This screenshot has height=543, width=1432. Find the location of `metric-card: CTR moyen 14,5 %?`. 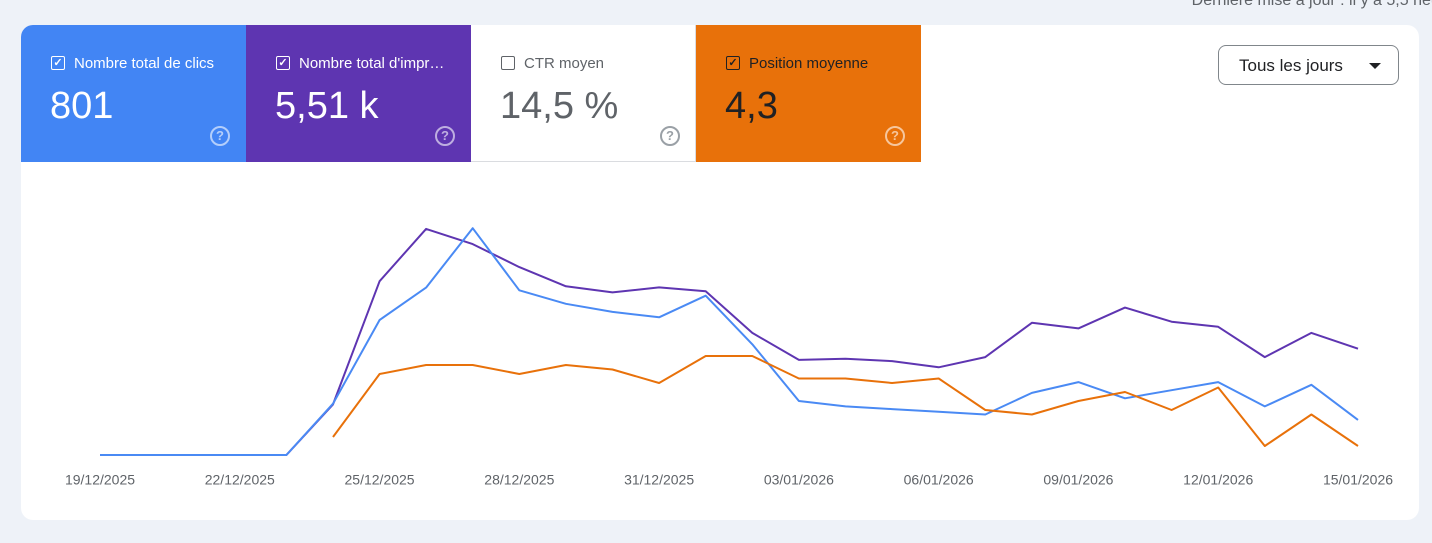

metric-card: CTR moyen 14,5 %? is located at coordinates (583, 93).